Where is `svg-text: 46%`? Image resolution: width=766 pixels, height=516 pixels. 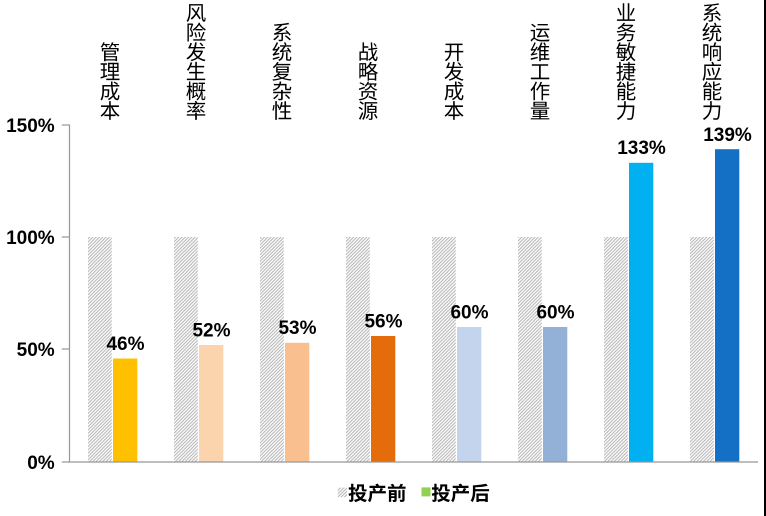 svg-text: 46% is located at coordinates (125, 344).